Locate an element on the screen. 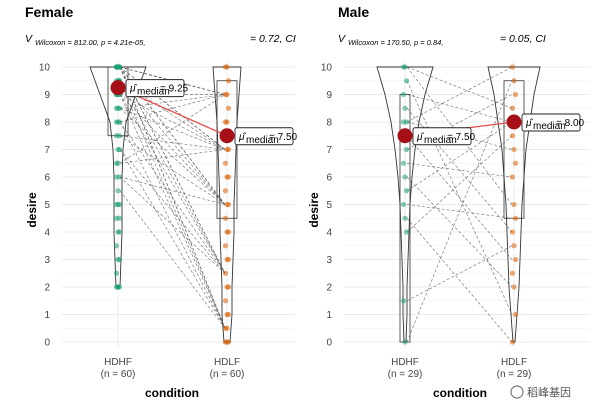 The image size is (600, 409). y-tick-label: 2 is located at coordinates (329, 288).